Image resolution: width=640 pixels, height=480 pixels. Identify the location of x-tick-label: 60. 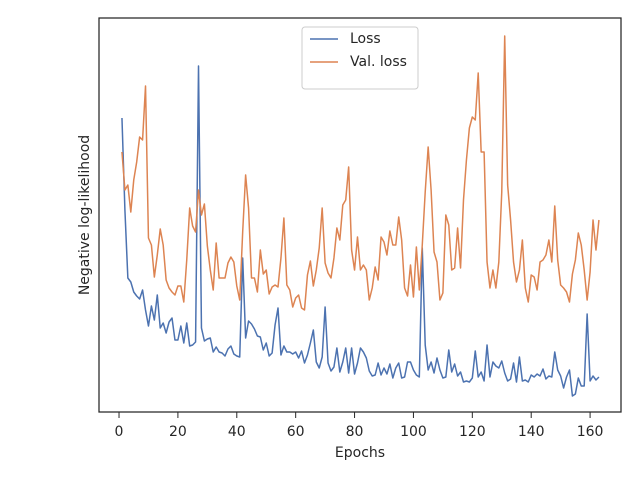
(296, 432).